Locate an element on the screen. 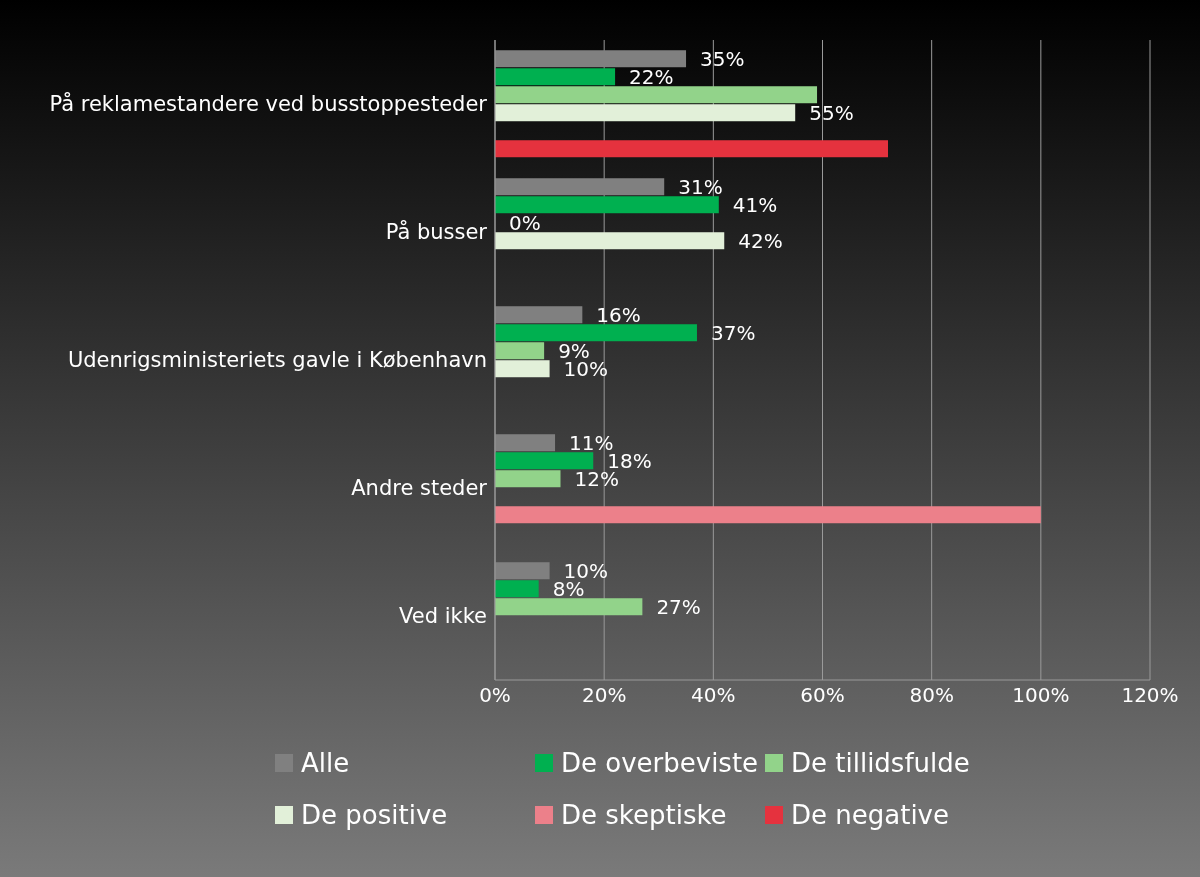  legend-label: De overbeviste is located at coordinates (660, 763).